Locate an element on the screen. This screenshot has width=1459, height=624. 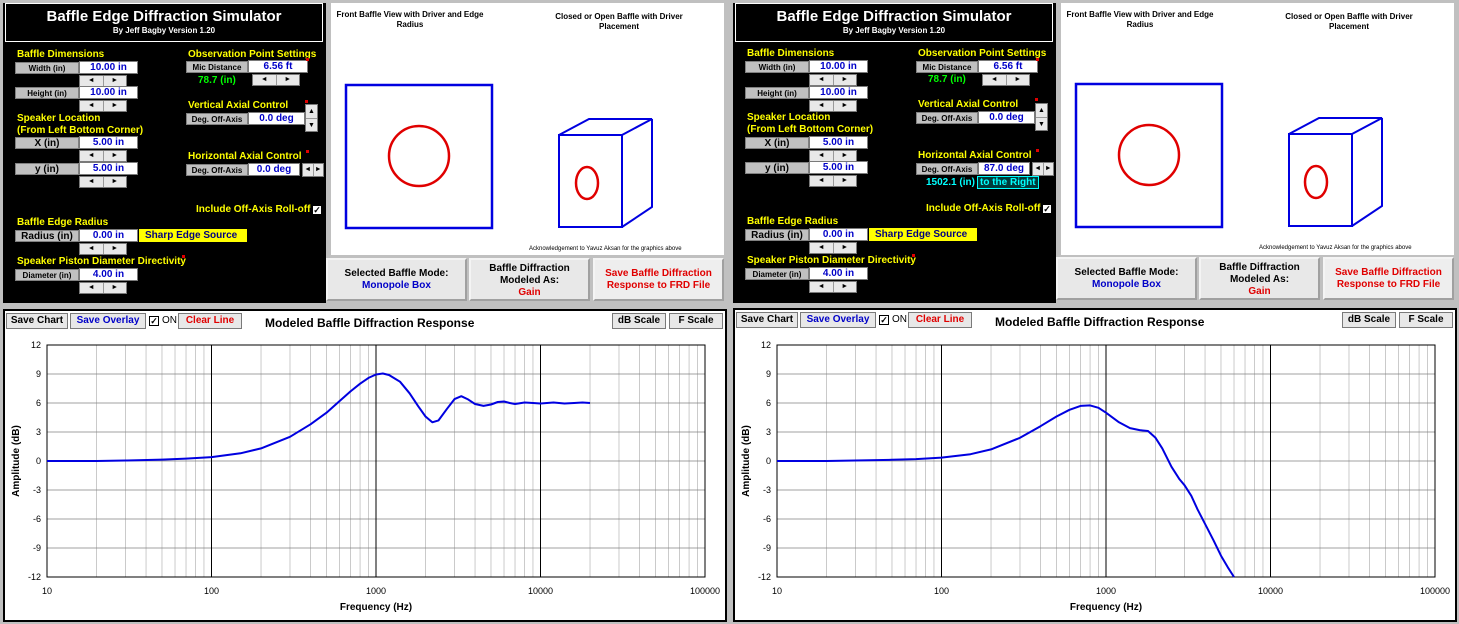
speaker-location-header: Speaker Location is located at coordinates (789, 117).